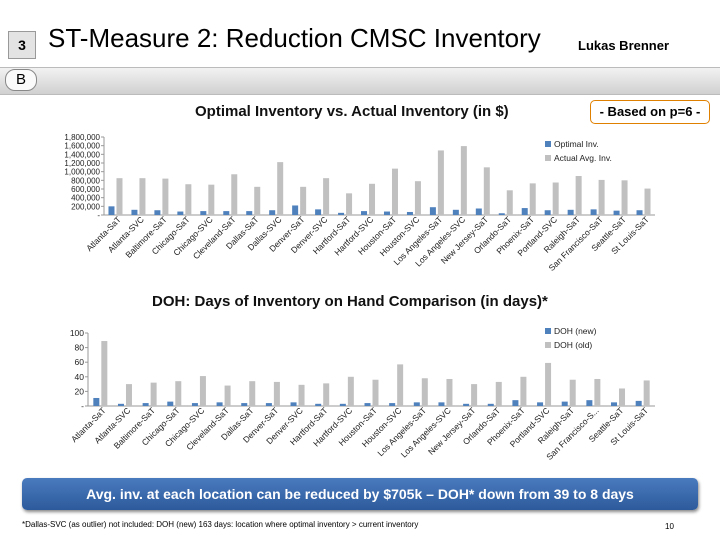 Image resolution: width=720 pixels, height=540 pixels. Describe the element at coordinates (80, 391) in the screenshot. I see `y-tick-label: 20` at that location.